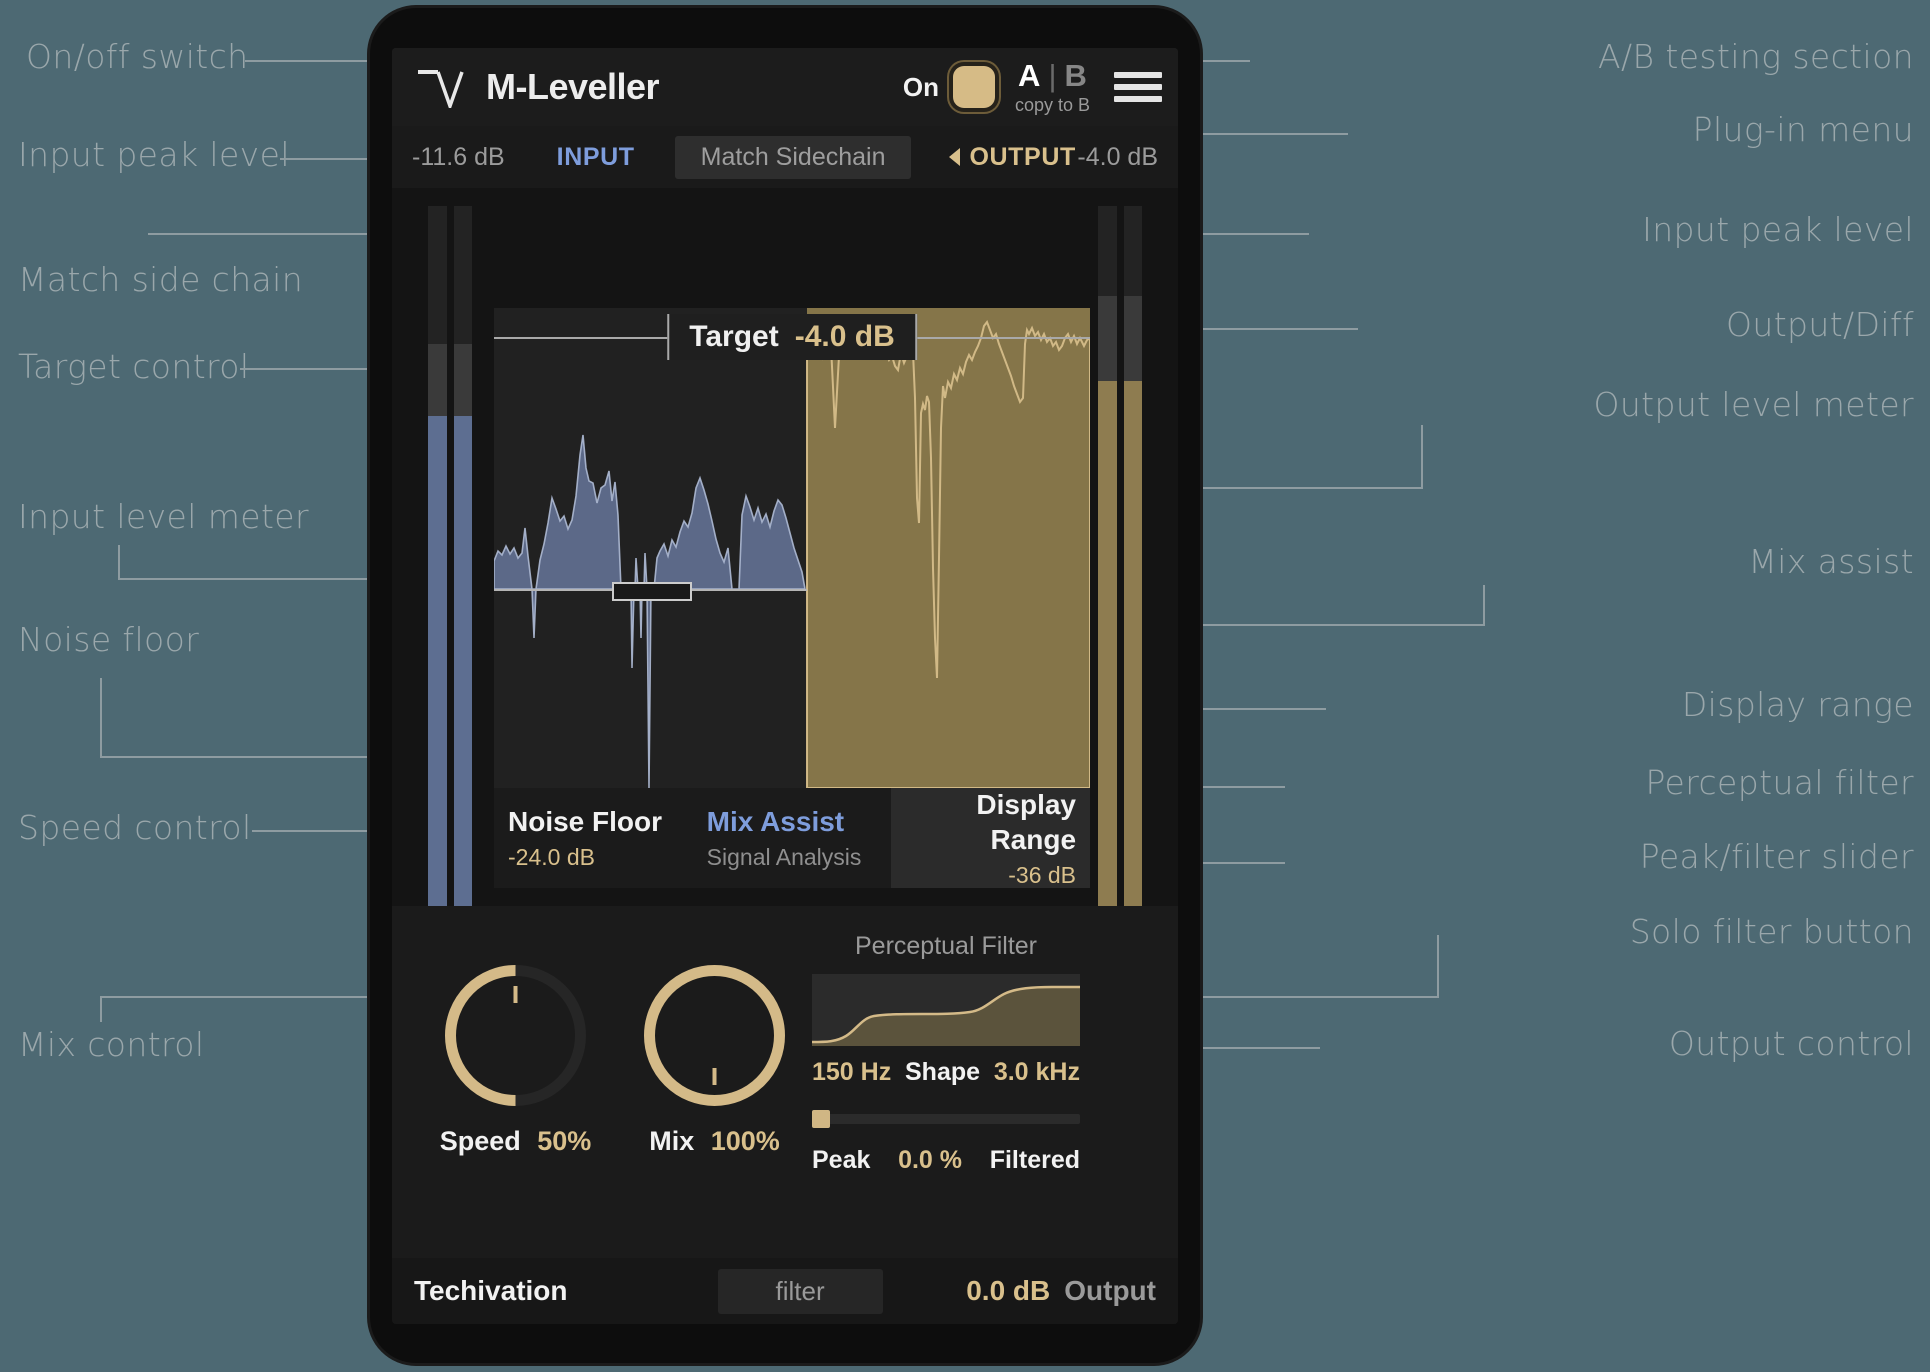 The image size is (1930, 1372). What do you see at coordinates (800, 1291) in the screenshot?
I see `solo-filter-button: filter` at bounding box center [800, 1291].